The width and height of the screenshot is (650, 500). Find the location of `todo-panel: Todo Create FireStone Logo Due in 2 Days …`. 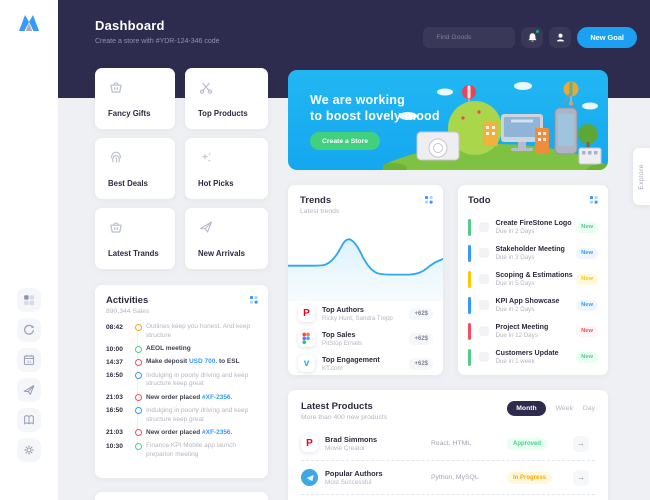

todo-panel: Todo Create FireStone Logo Due in 2 Days … is located at coordinates (533, 280).